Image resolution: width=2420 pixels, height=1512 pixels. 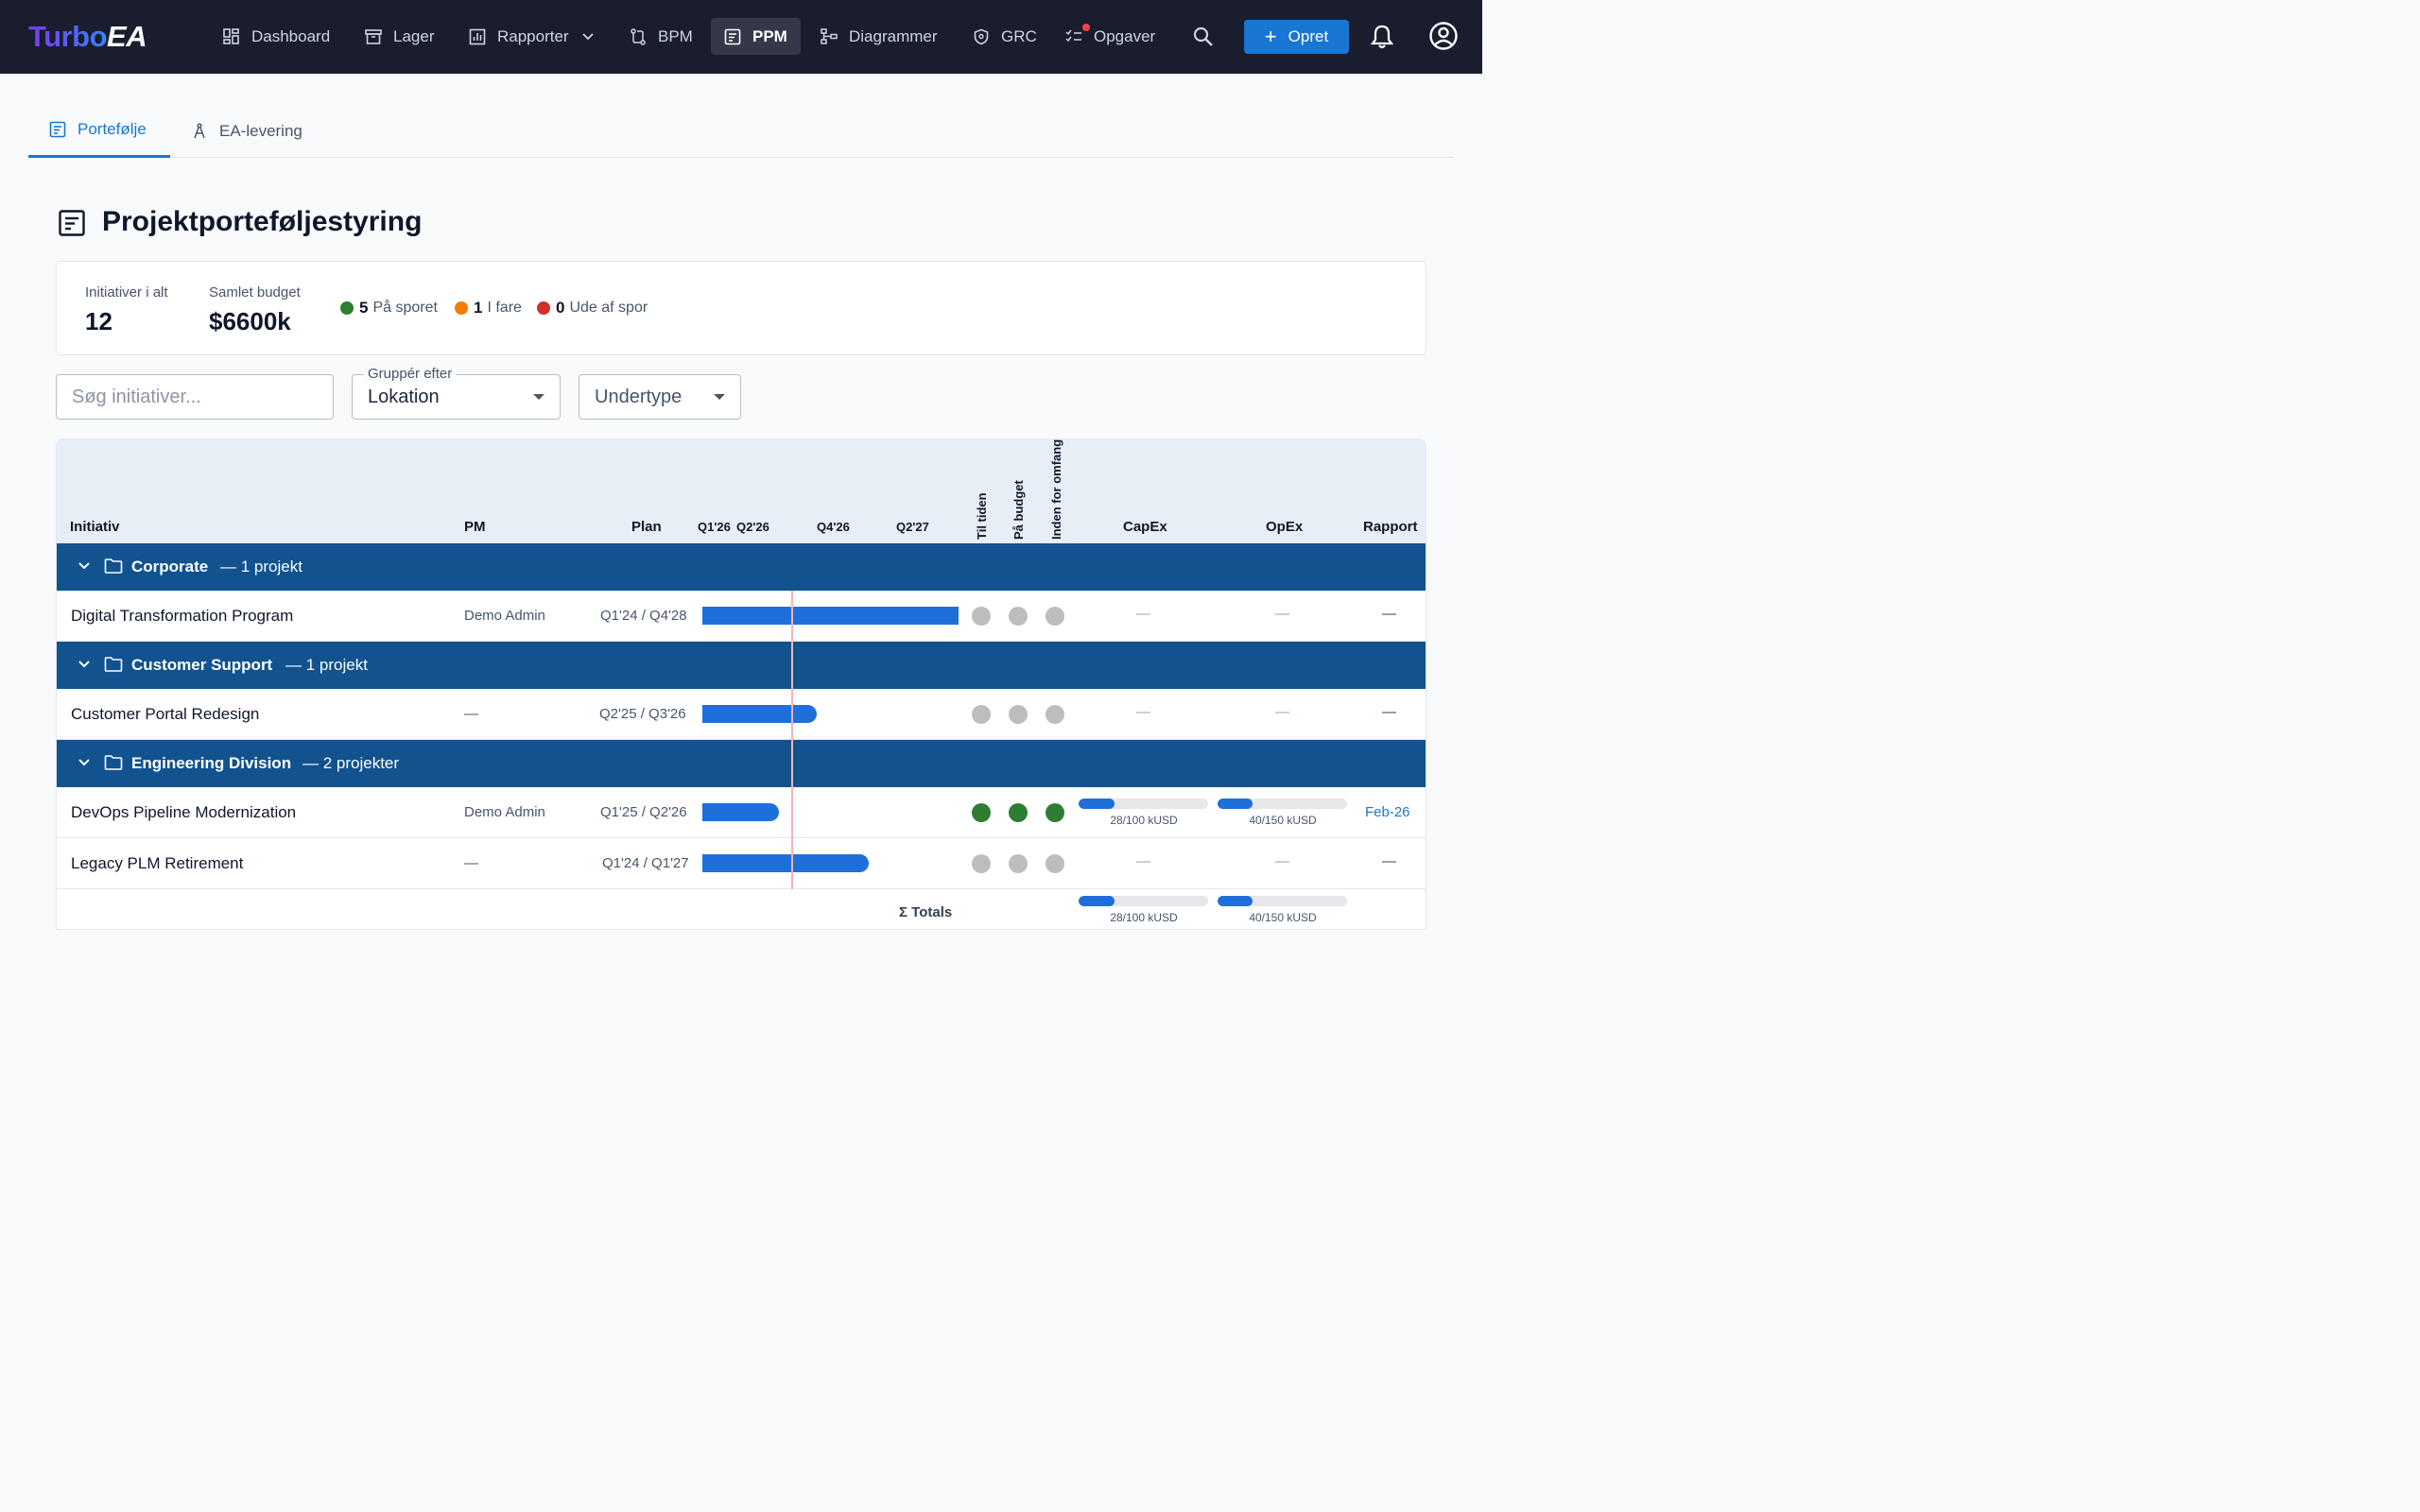 I want to click on initiative-name: Digital Transformation Program, so click(x=182, y=616).